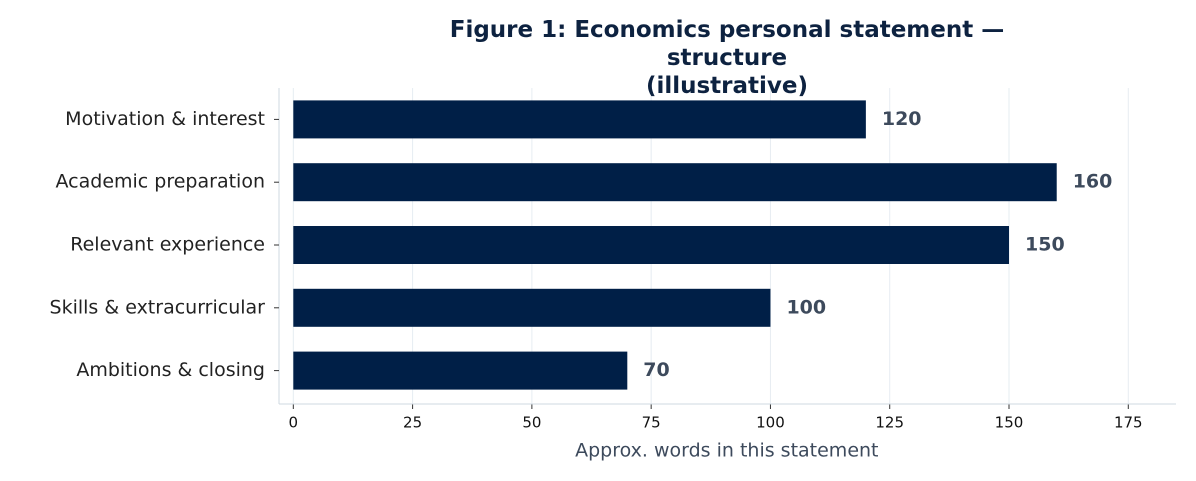 The image size is (1196, 481). I want to click on value-label: 120, so click(902, 119).